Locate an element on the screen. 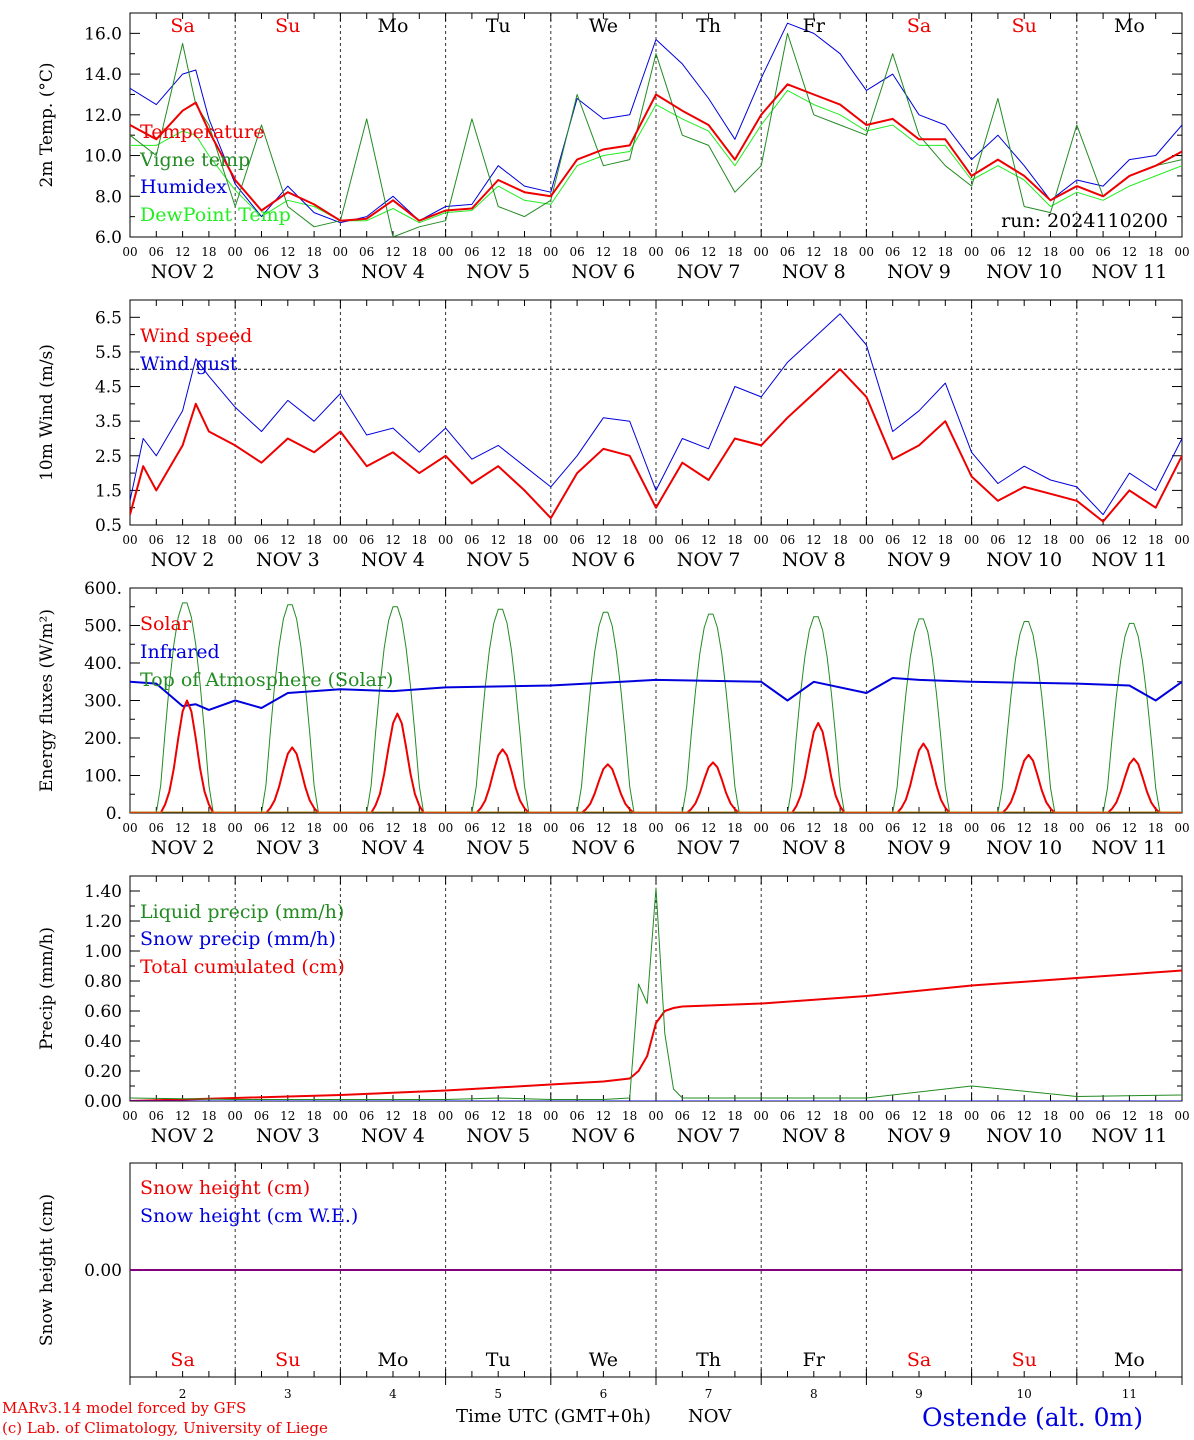 The width and height of the screenshot is (1194, 1440). y-tick-label: 300. is located at coordinates (103, 702).